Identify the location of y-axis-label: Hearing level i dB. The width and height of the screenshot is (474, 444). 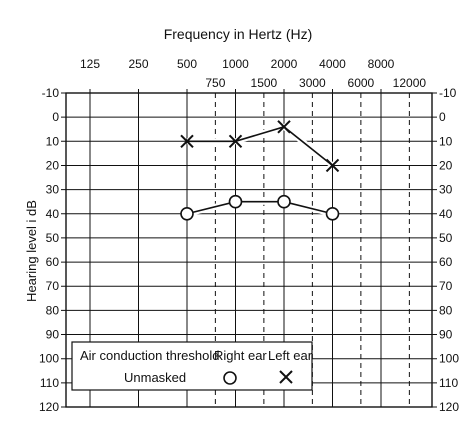
(31, 251).